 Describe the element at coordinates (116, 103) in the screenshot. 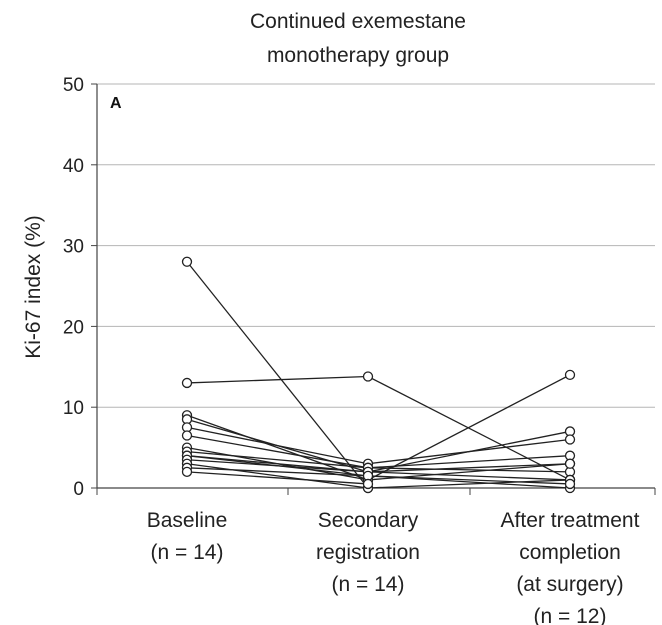

I see `panel-label: A` at that location.